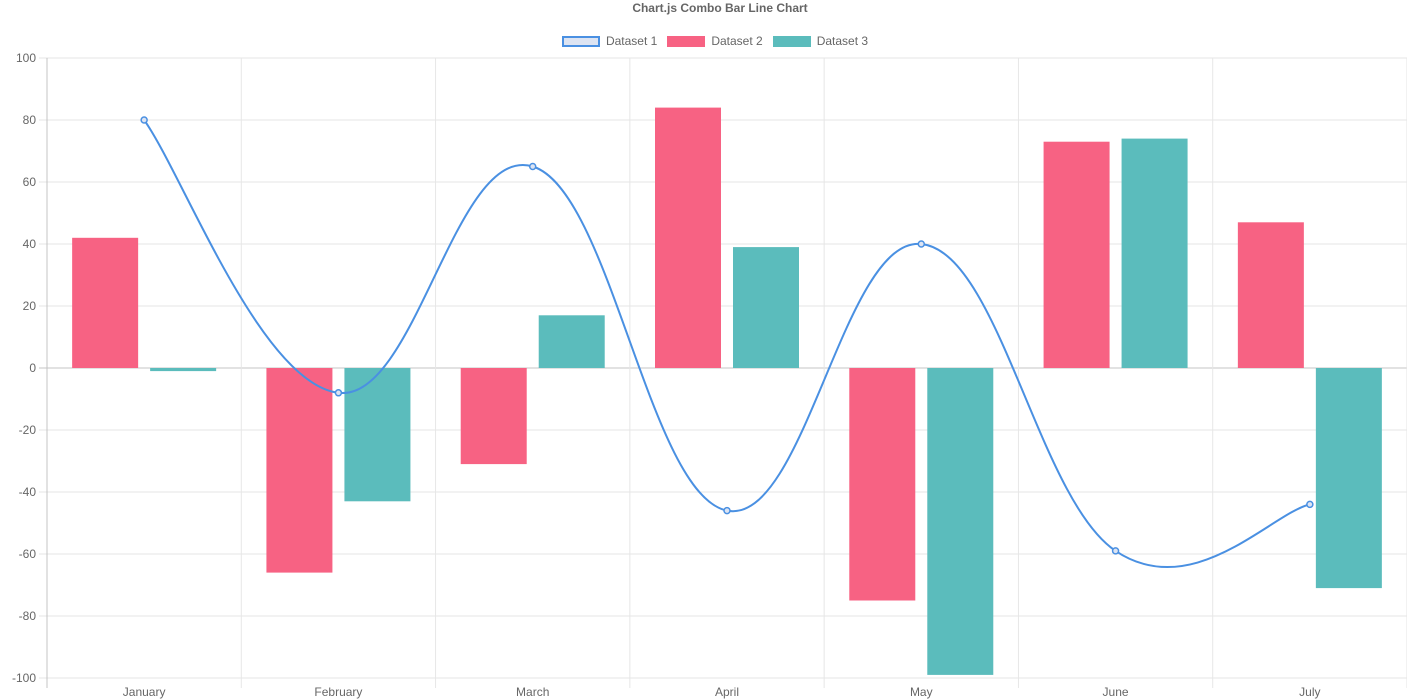 This screenshot has height=699, width=1407. What do you see at coordinates (737, 41) in the screenshot?
I see `legend-label-dataset-2: Dataset 2` at bounding box center [737, 41].